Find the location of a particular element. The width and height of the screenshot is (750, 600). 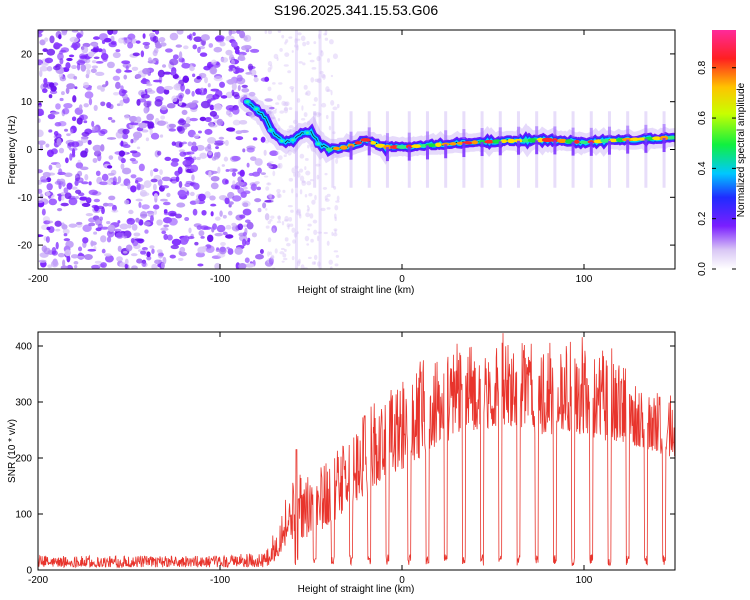

spectrogram-y-axis-label: Frequency (Hz) is located at coordinates (12, 150).